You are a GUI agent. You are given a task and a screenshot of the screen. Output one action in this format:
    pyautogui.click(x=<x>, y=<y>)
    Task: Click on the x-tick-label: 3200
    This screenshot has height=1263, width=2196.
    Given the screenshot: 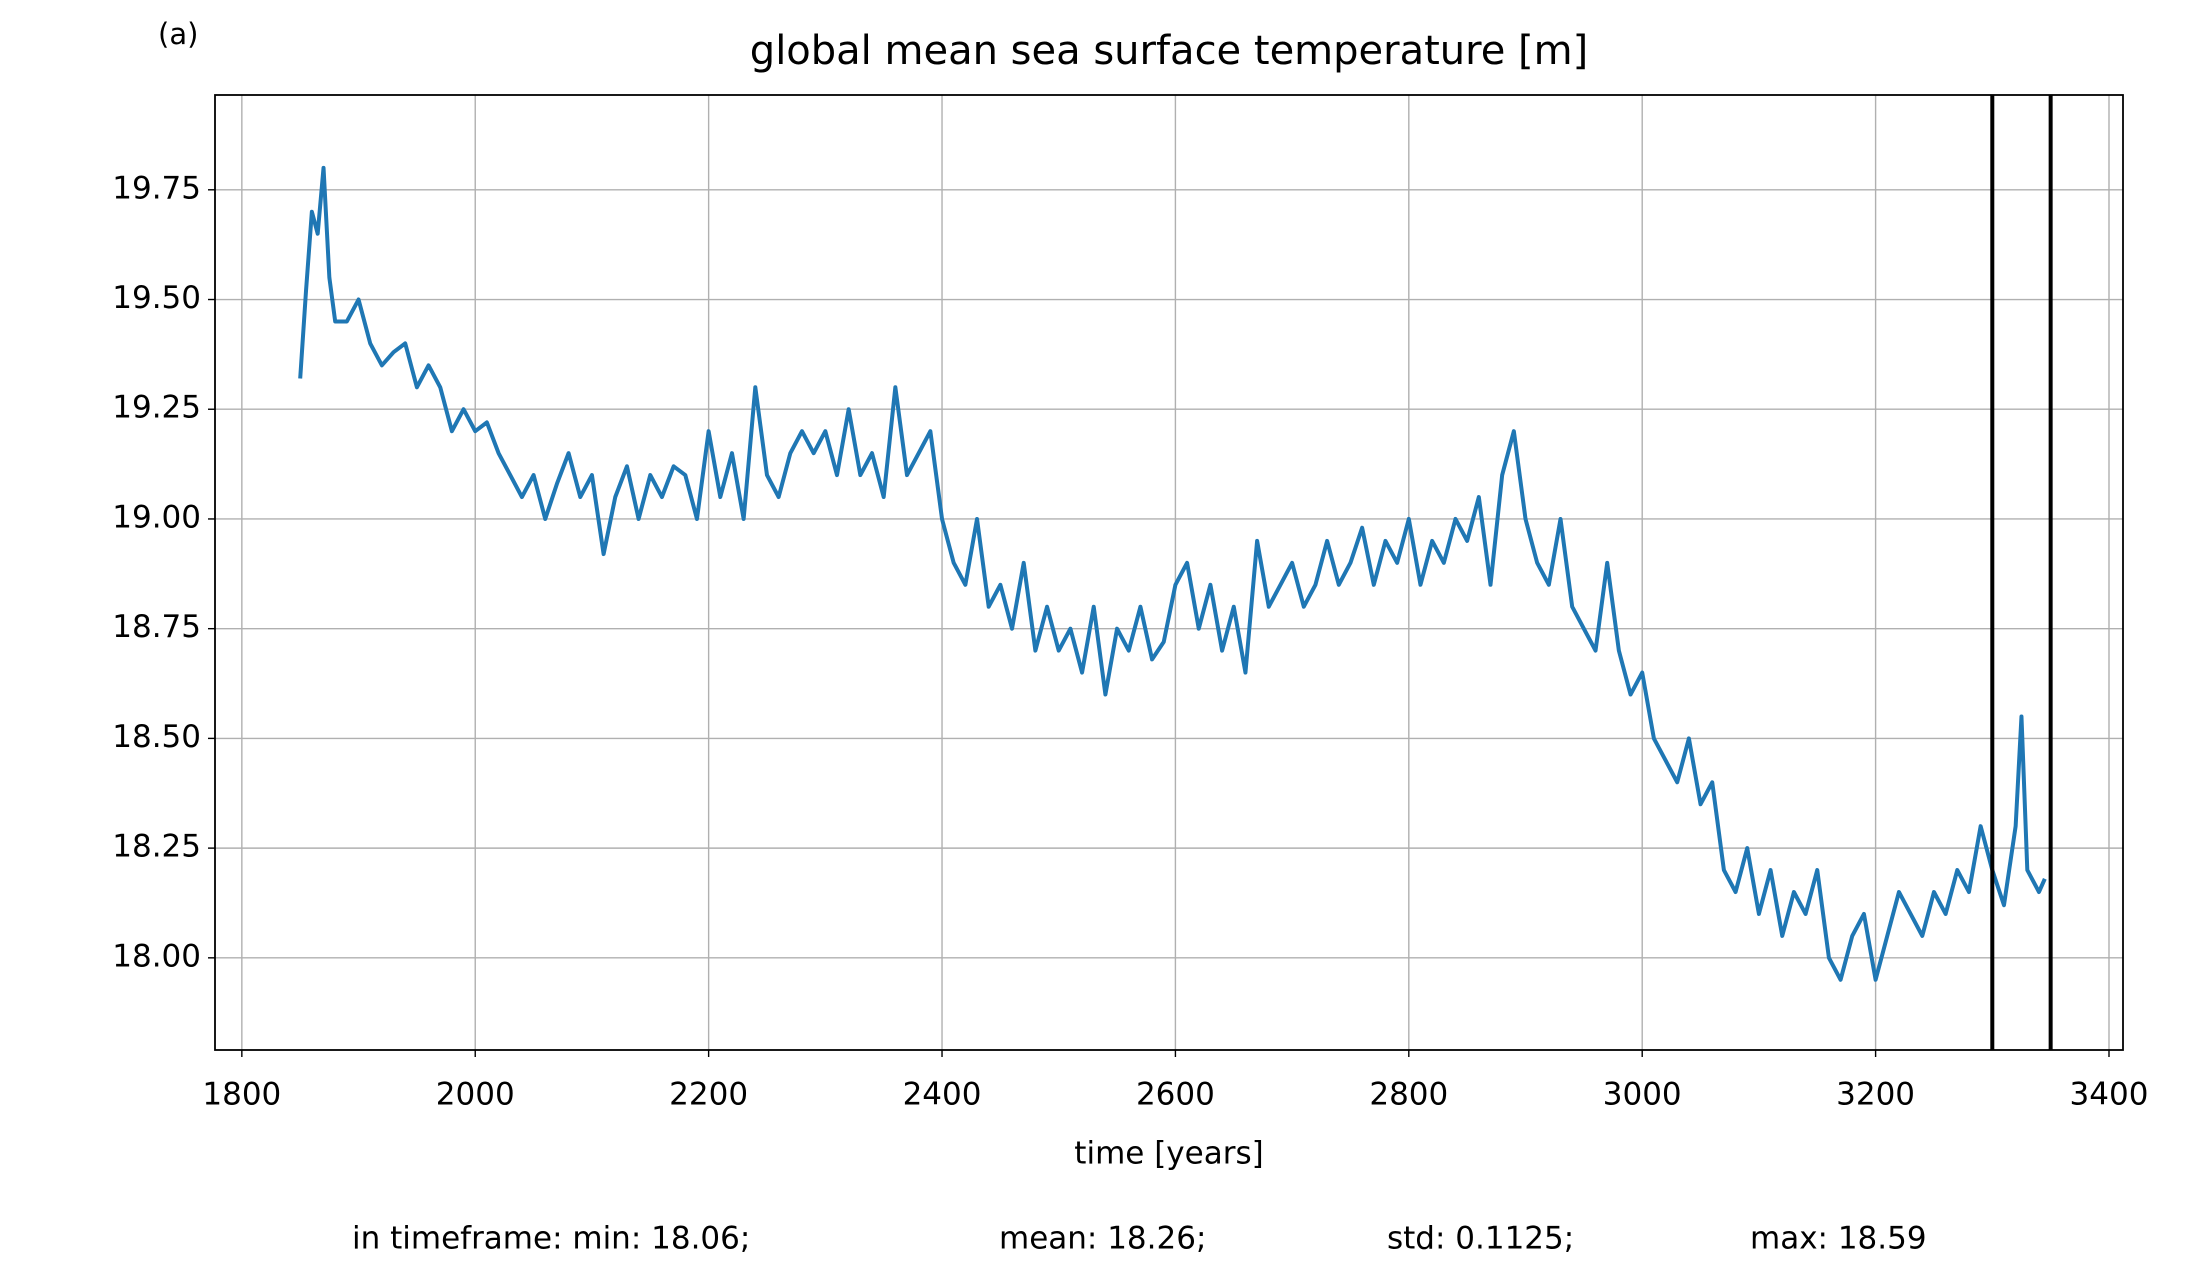 What is the action you would take?
    pyautogui.click(x=1875, y=1095)
    